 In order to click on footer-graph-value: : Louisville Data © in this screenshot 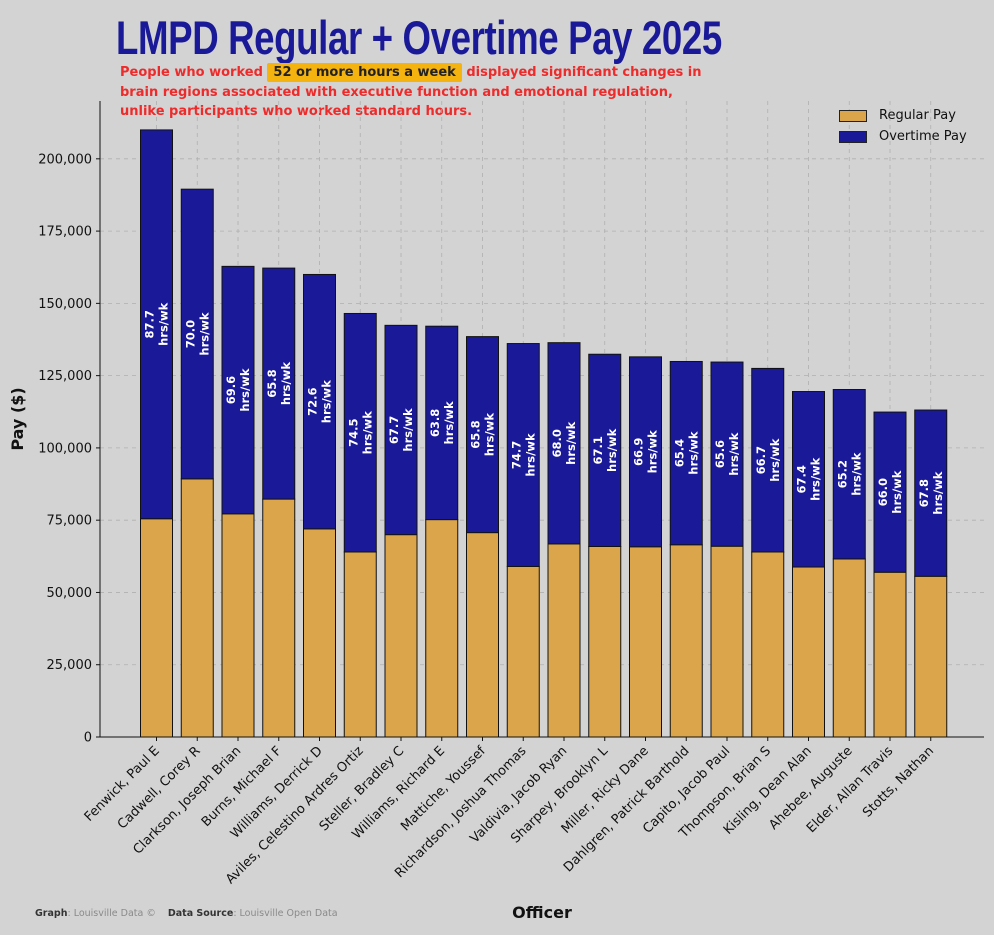, I will do `click(111, 913)`.